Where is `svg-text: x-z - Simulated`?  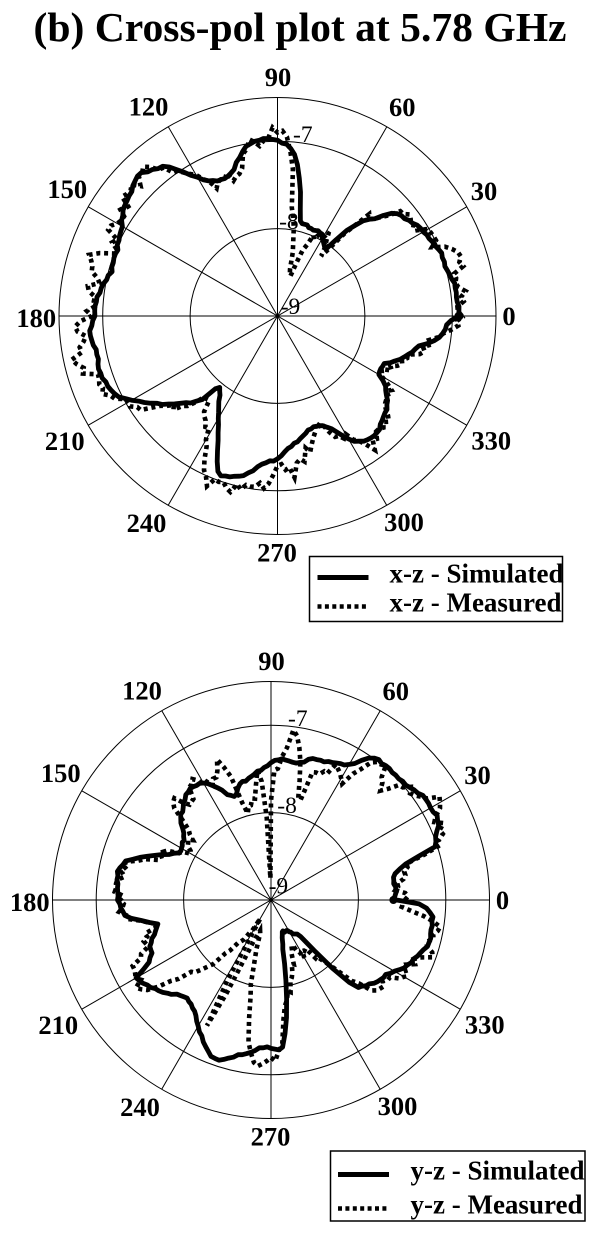 svg-text: x-z - Simulated is located at coordinates (477, 574).